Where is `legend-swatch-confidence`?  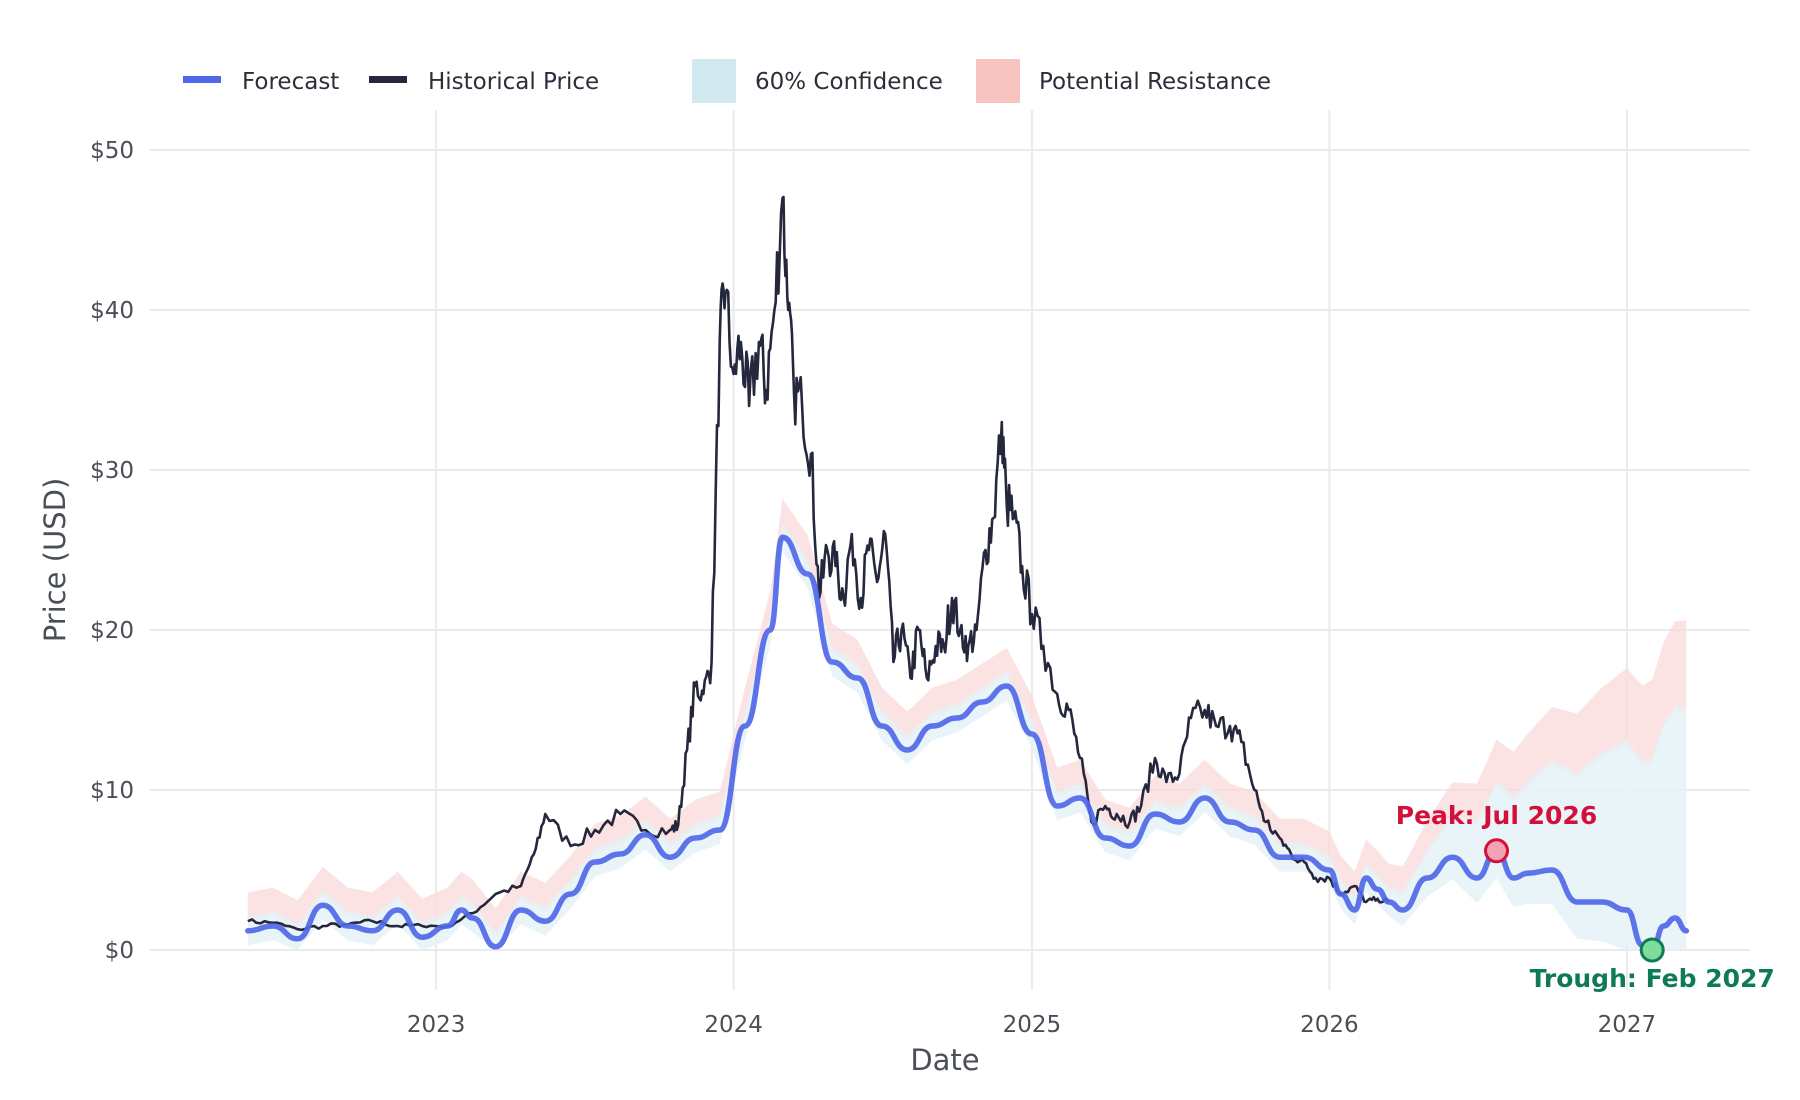 legend-swatch-confidence is located at coordinates (714, 81).